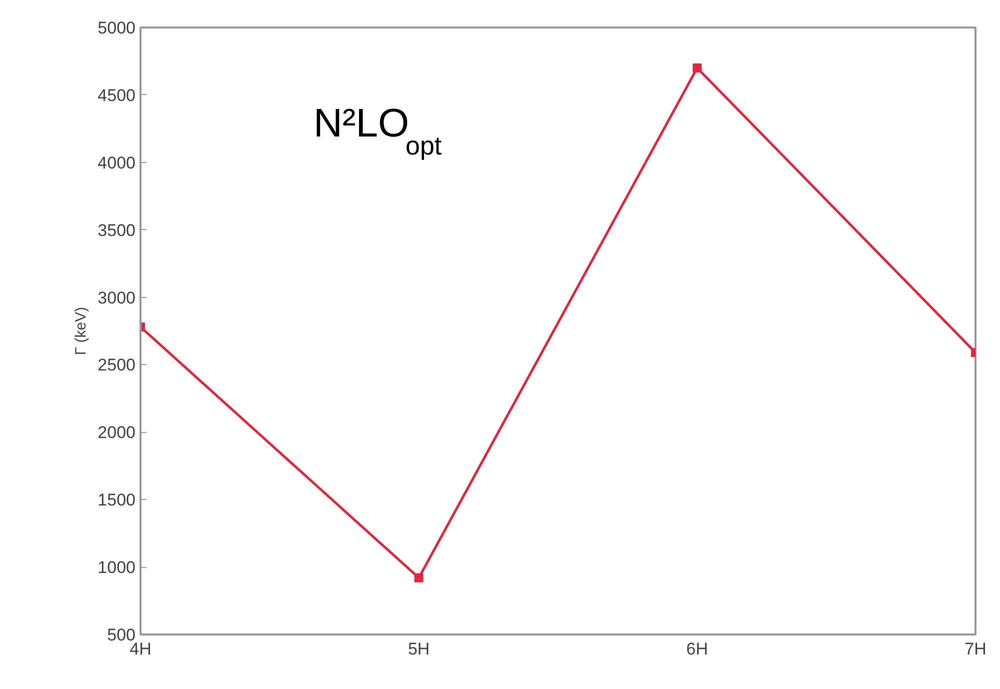 The image size is (1000, 689). Describe the element at coordinates (117, 298) in the screenshot. I see `y-tick-label: 3000` at that location.